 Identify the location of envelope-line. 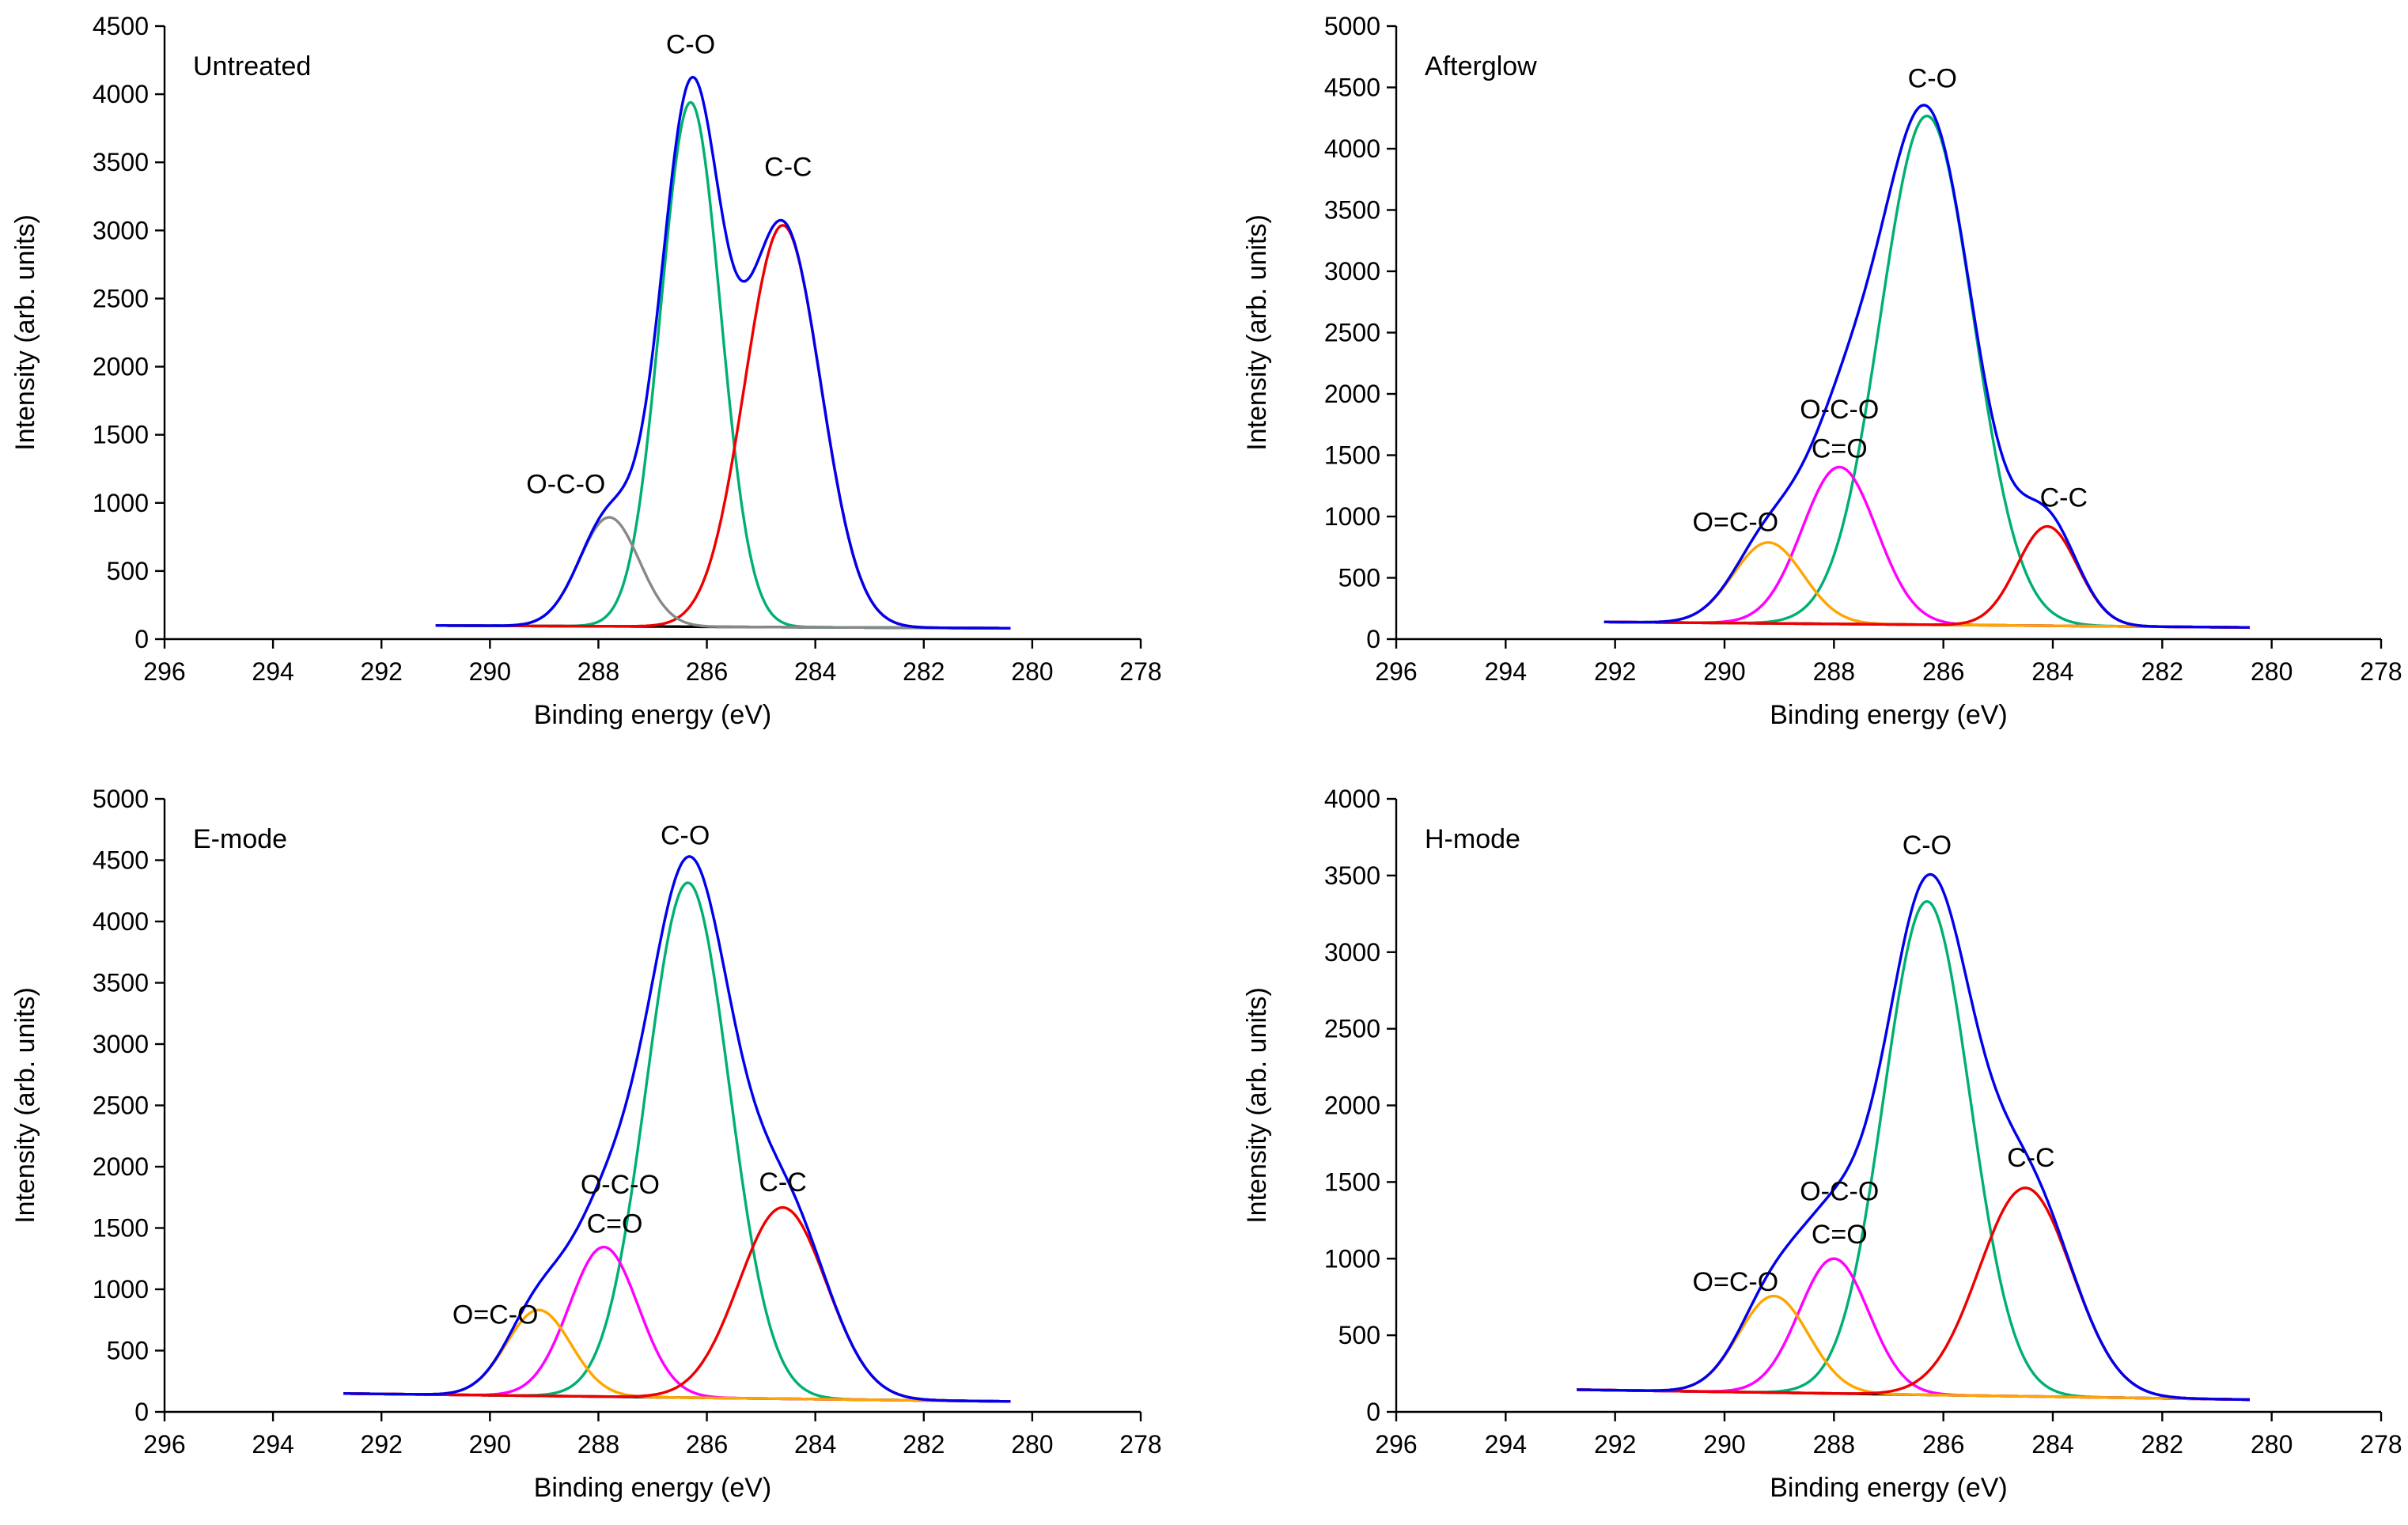
(1926, 366).